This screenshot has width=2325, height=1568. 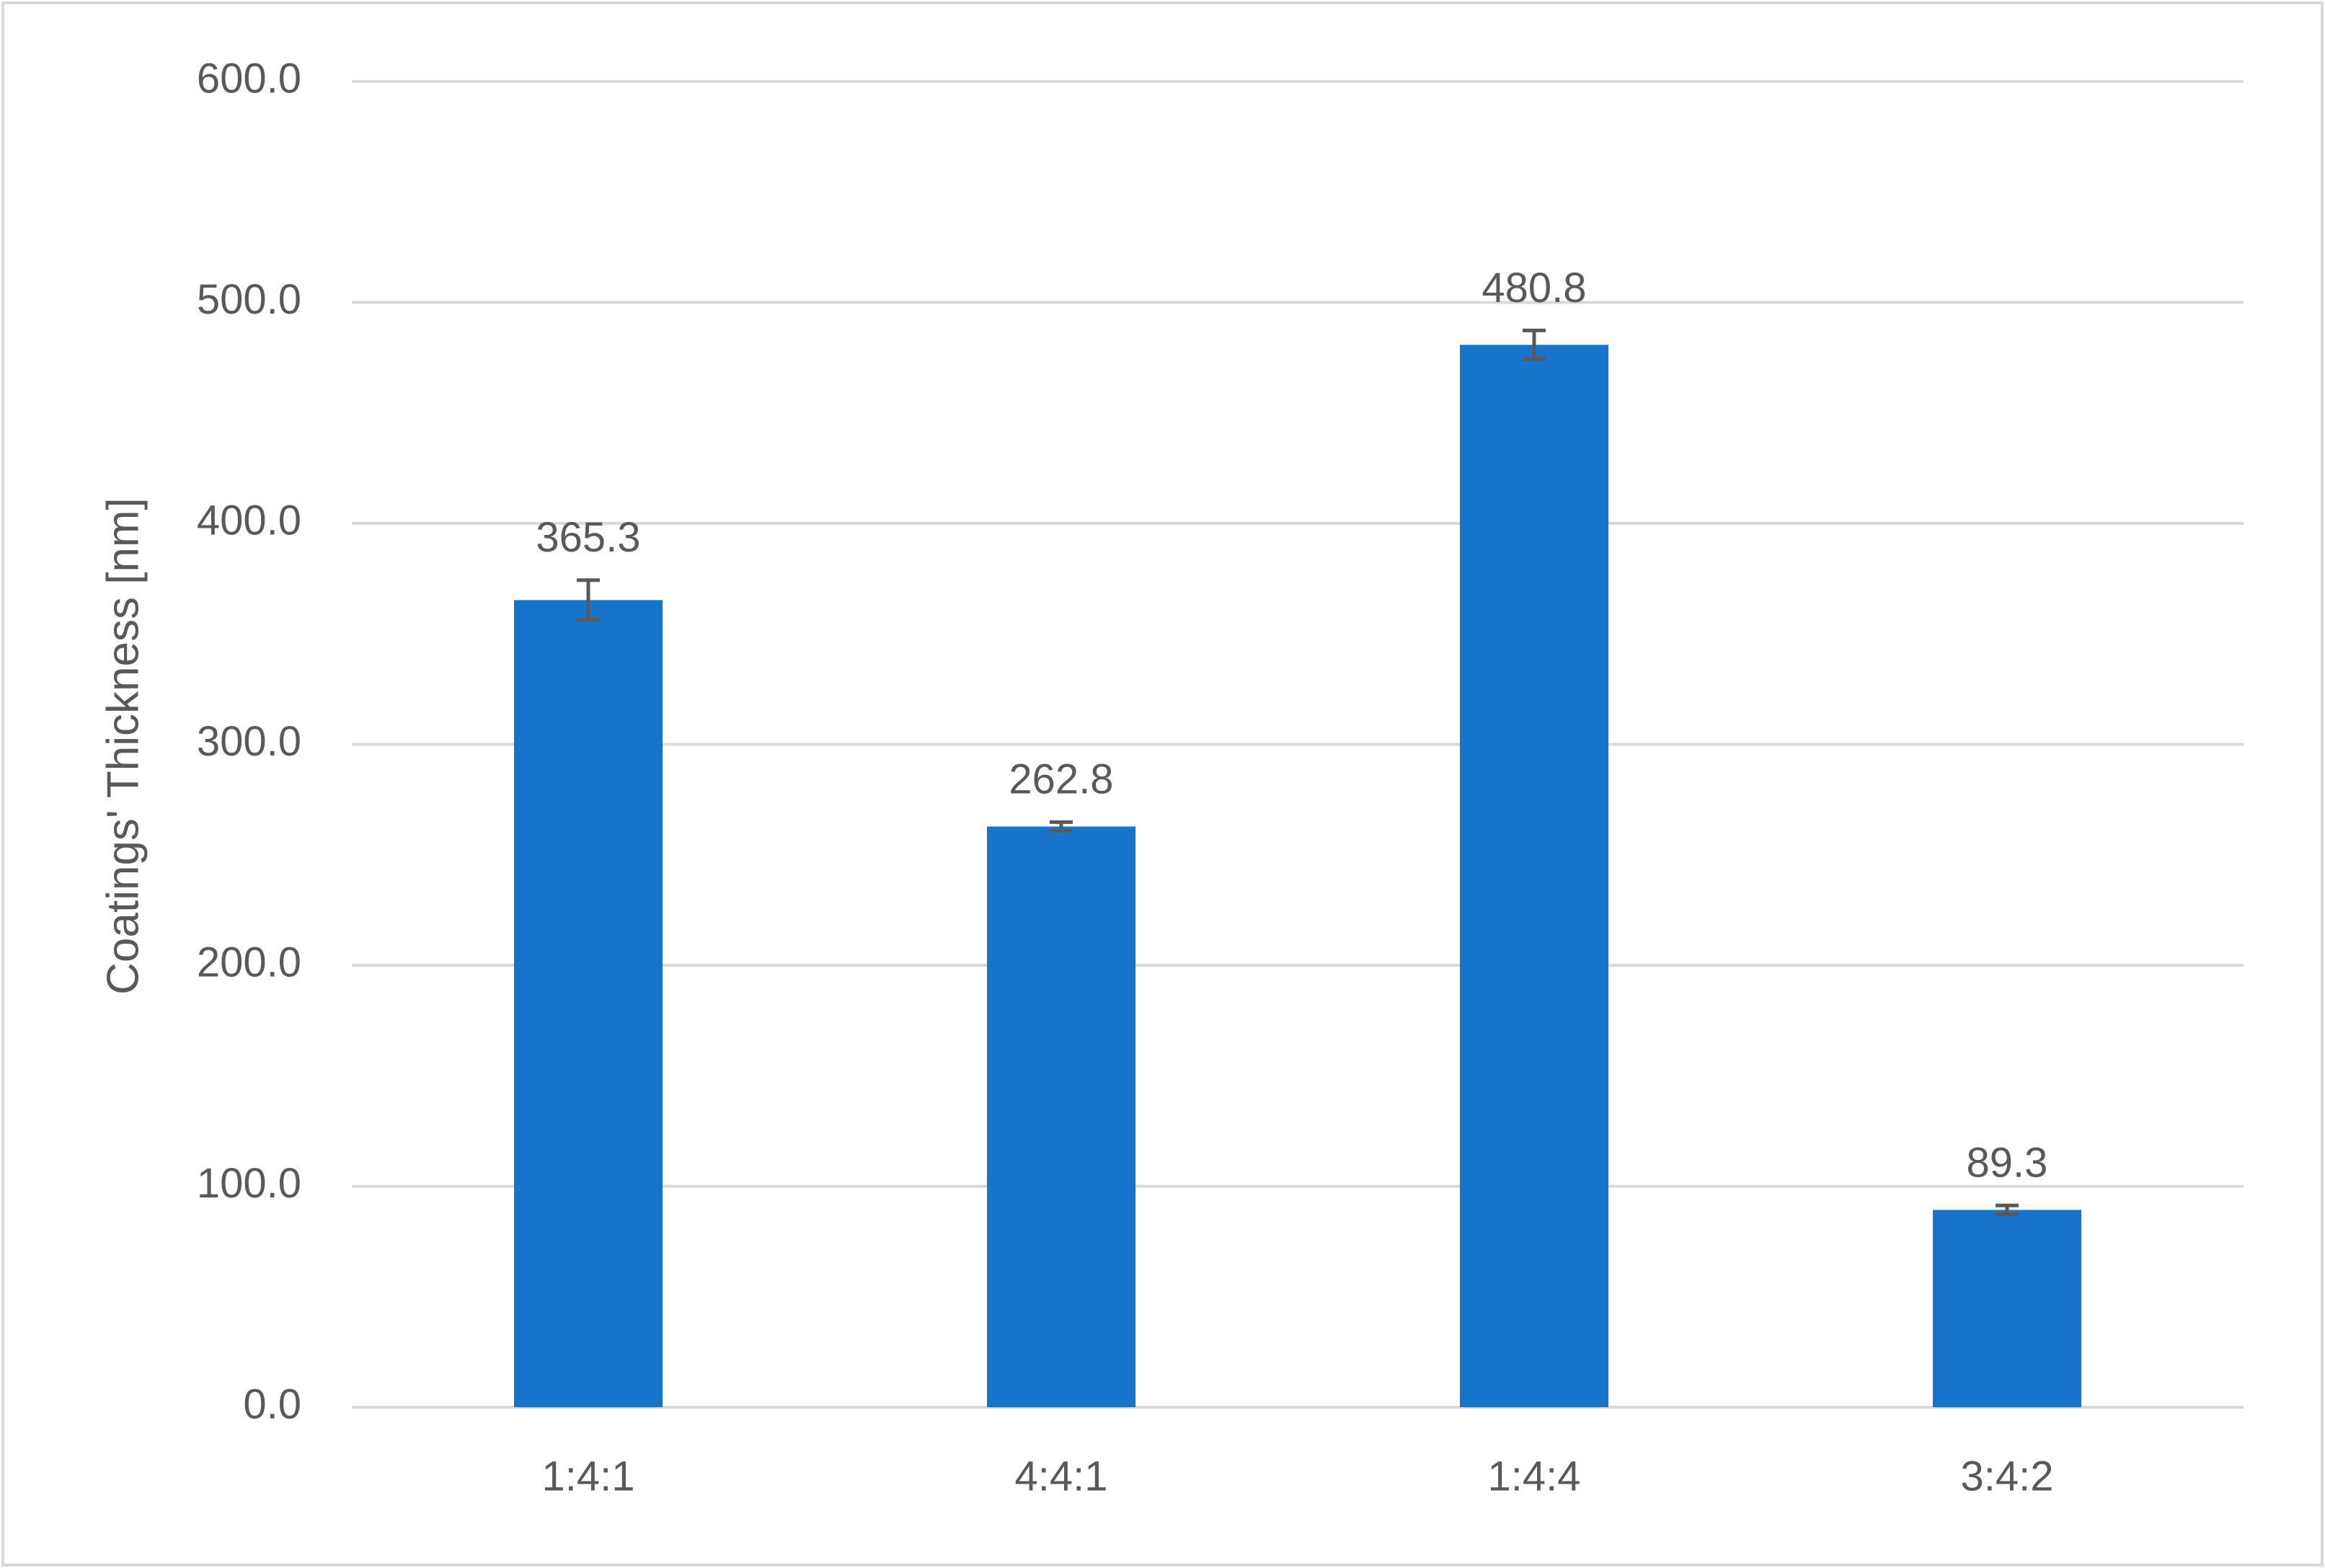 I want to click on x-tick-label: 1:4:4, so click(x=1534, y=1476).